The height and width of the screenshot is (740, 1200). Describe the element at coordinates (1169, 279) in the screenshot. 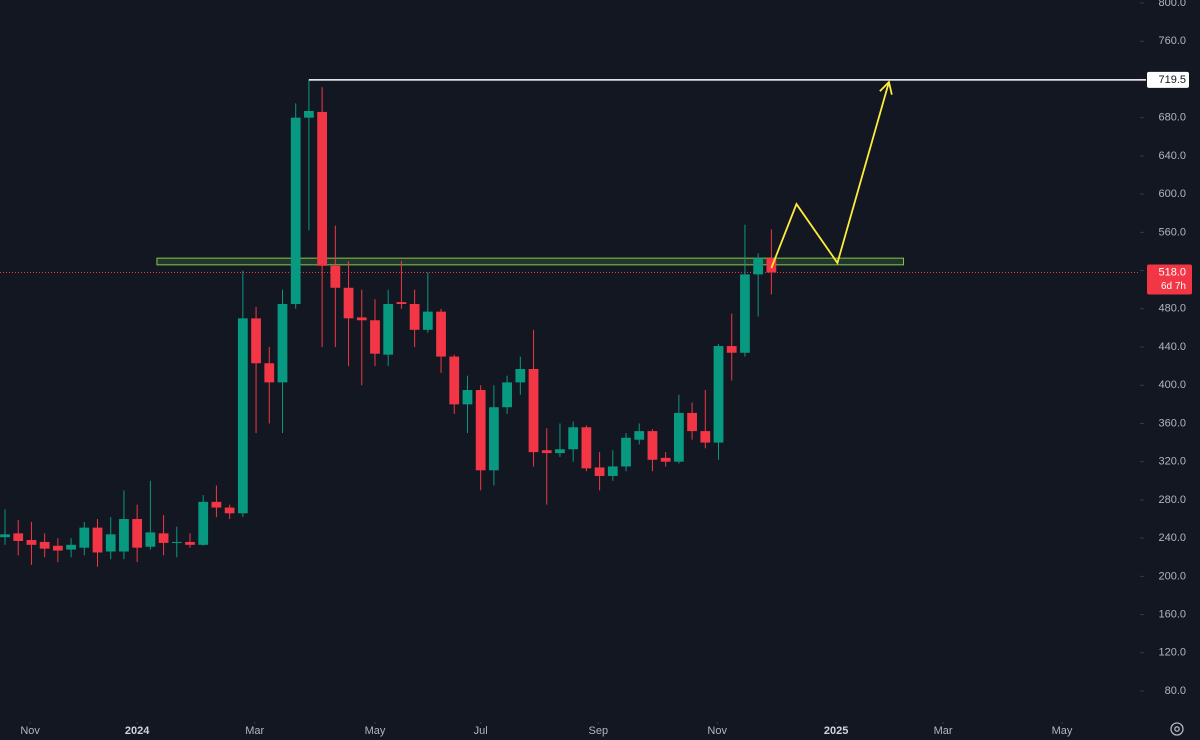

I see `last-price-tag` at that location.